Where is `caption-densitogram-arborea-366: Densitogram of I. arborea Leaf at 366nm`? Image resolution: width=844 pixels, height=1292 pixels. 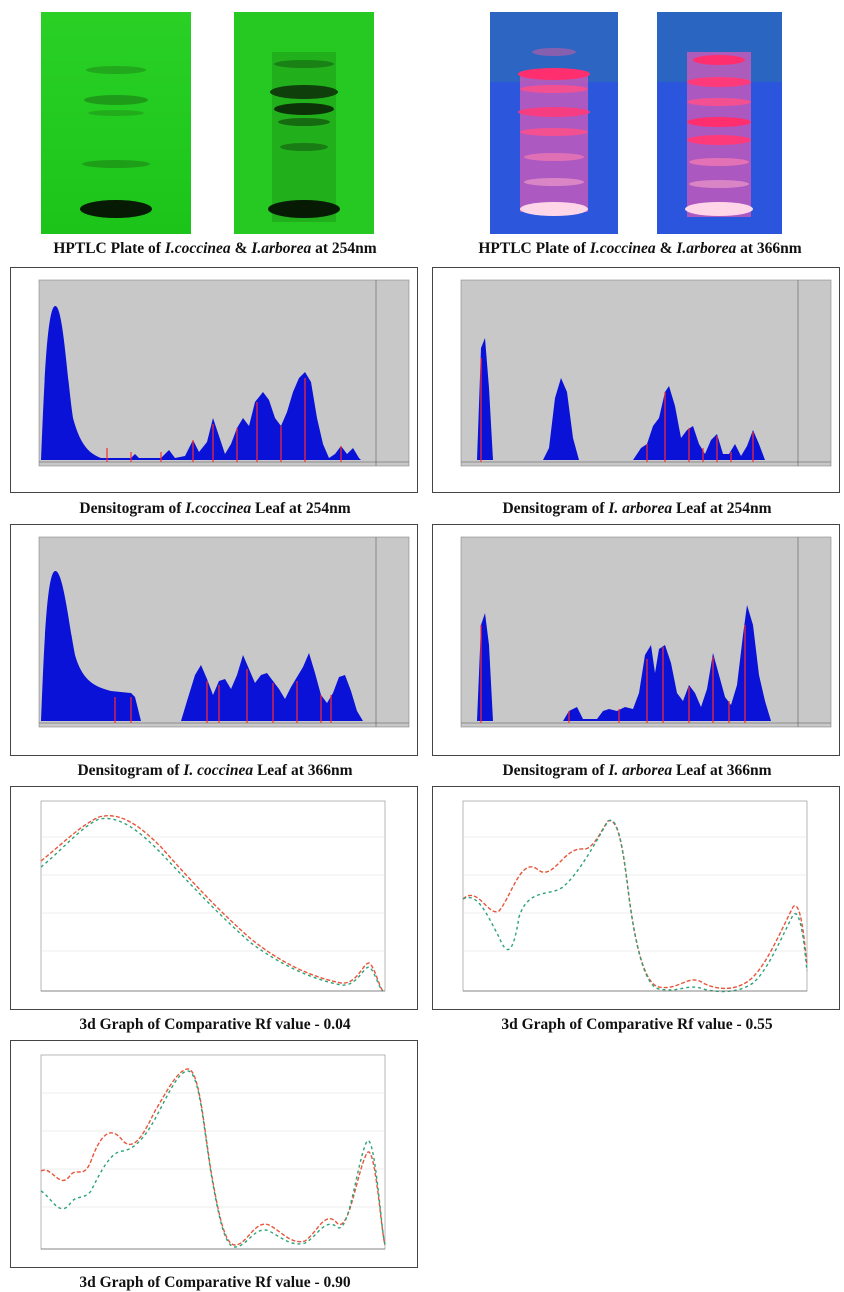 caption-densitogram-arborea-366: Densitogram of I. arborea Leaf at 366nm is located at coordinates (637, 770).